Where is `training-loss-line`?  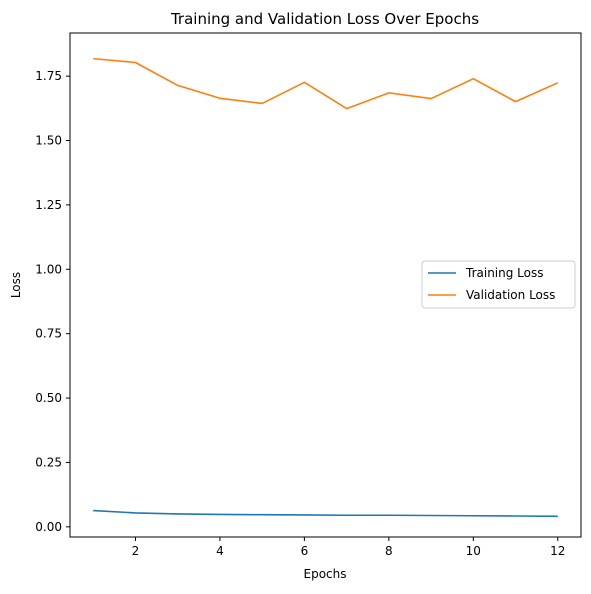 training-loss-line is located at coordinates (325, 513).